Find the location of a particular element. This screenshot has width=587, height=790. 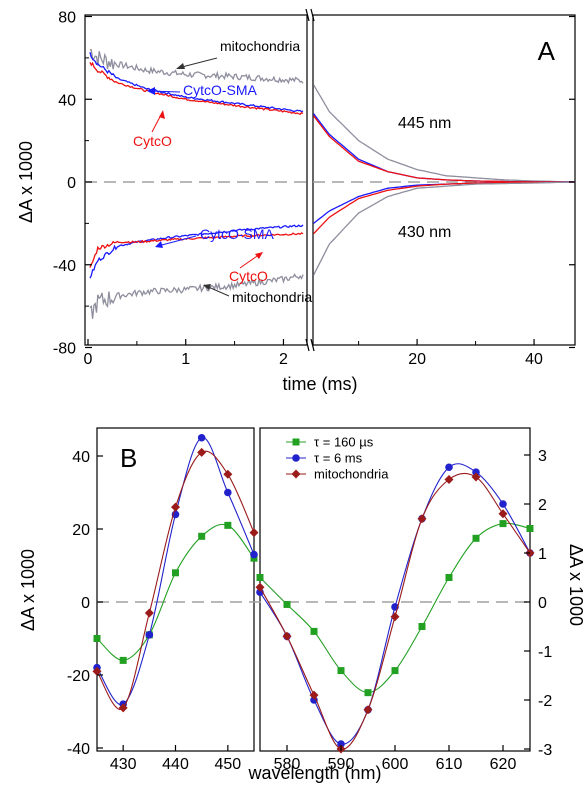

annotation-cytco-bottom: CytcO is located at coordinates (248, 276).